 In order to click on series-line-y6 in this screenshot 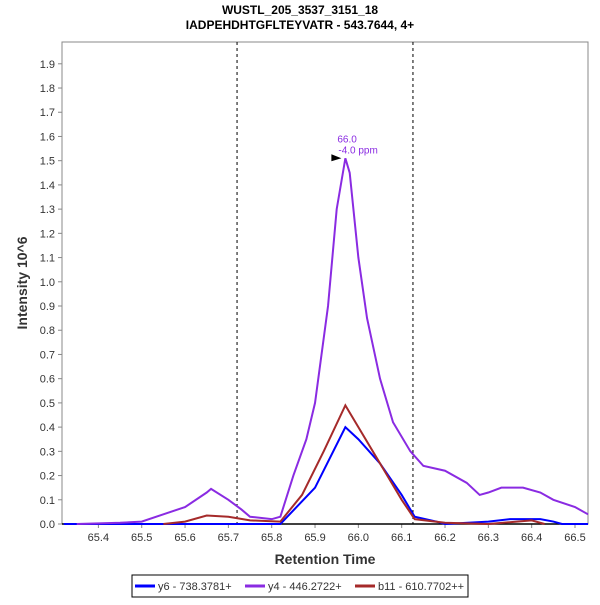, I will do `click(325, 475)`.